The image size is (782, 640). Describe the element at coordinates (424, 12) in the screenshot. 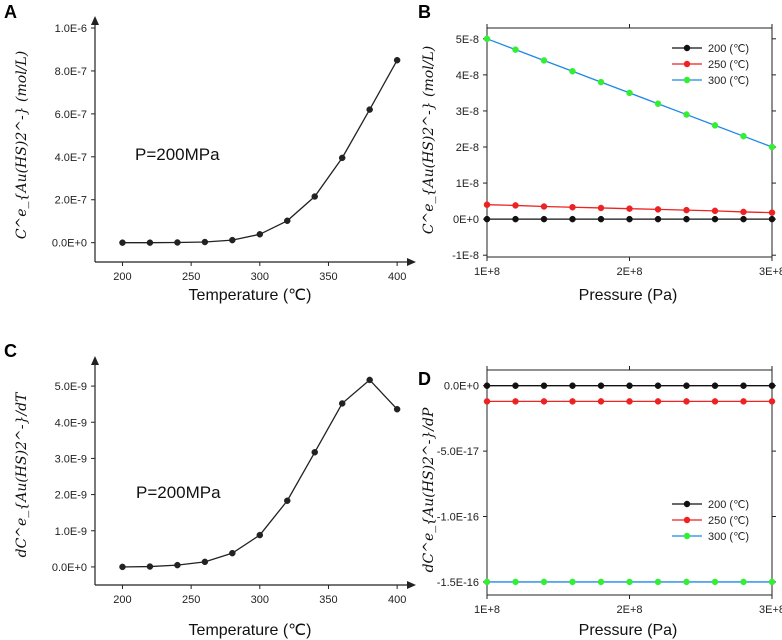

I see `panel-label-b: B` at that location.